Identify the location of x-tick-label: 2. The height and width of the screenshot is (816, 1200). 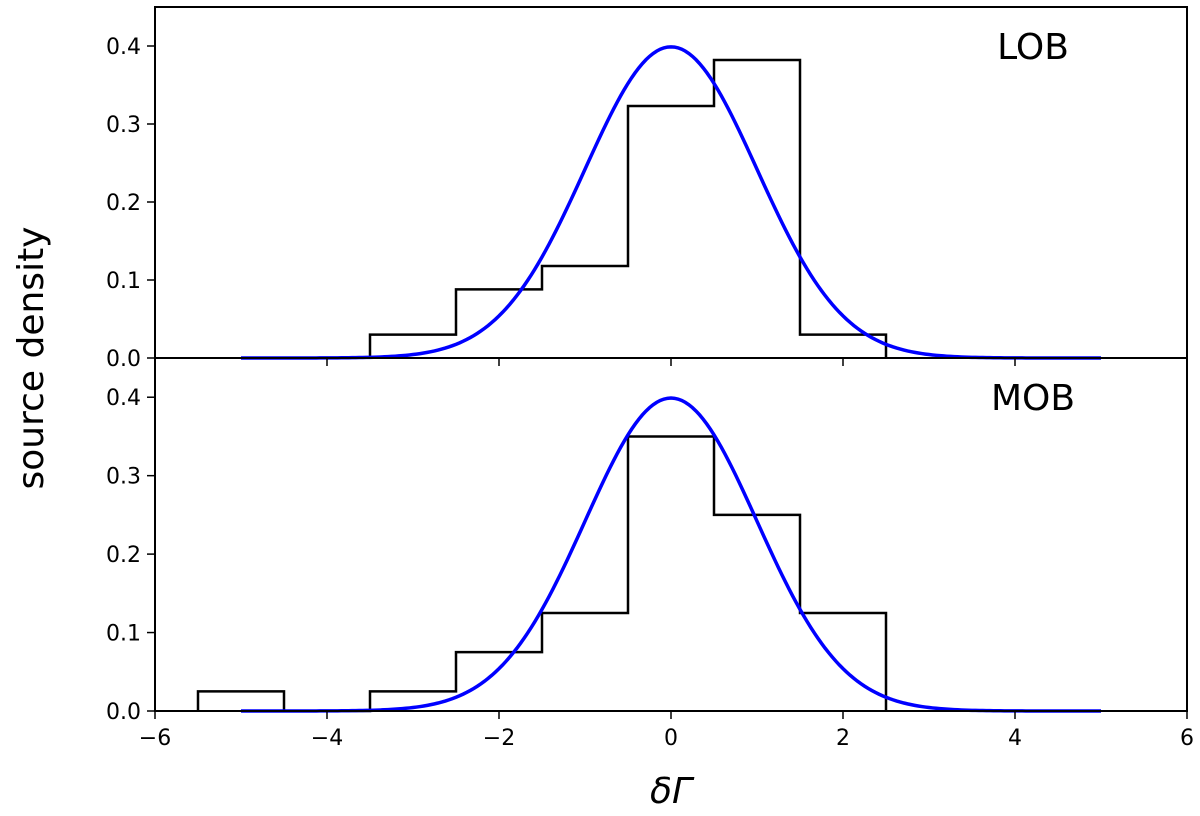
(843, 738).